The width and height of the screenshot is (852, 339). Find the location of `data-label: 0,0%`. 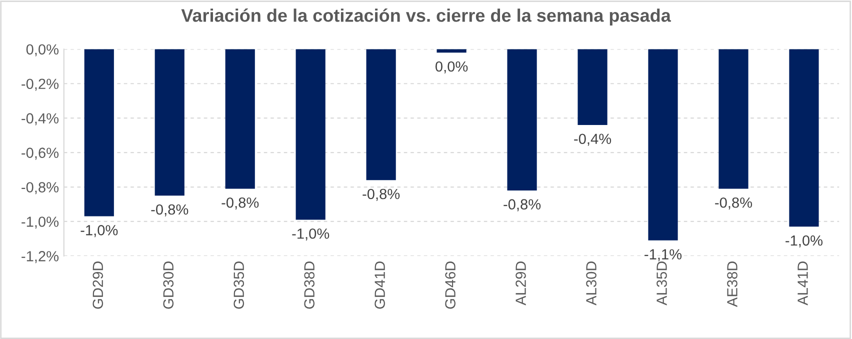

data-label: 0,0% is located at coordinates (452, 67).